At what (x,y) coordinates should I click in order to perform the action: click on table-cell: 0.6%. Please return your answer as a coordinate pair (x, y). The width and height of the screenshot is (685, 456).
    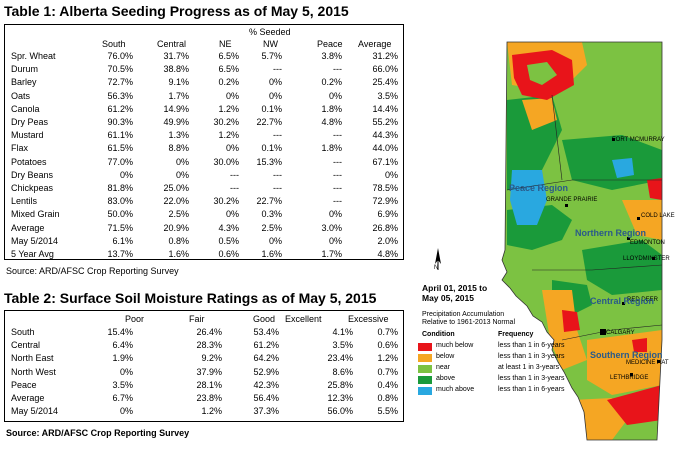
    Looking at the image, I should click on (387, 345).